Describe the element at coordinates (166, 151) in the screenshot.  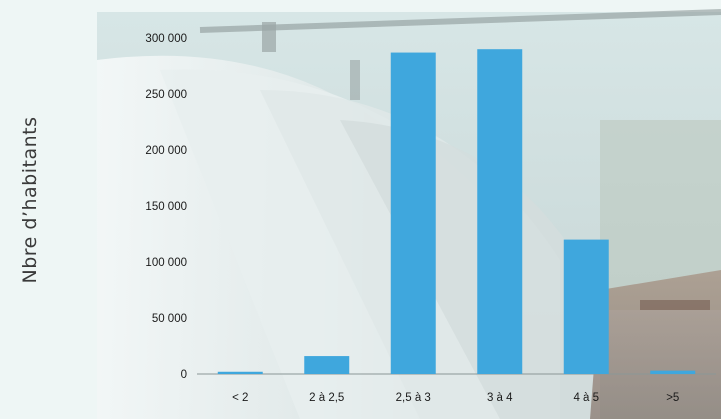
I see `y-tick-label: 200 000` at that location.